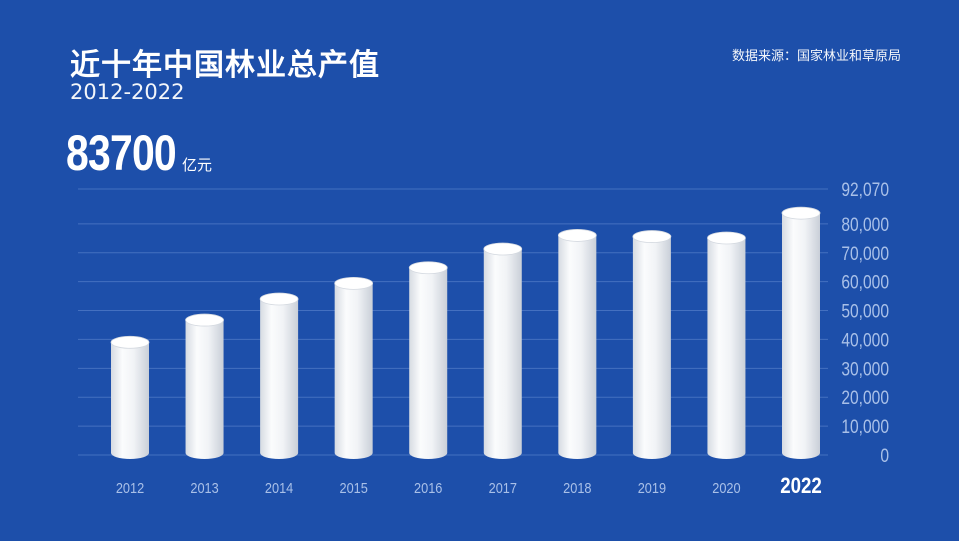  I want to click on x-tick-label: 2013, so click(204, 487).